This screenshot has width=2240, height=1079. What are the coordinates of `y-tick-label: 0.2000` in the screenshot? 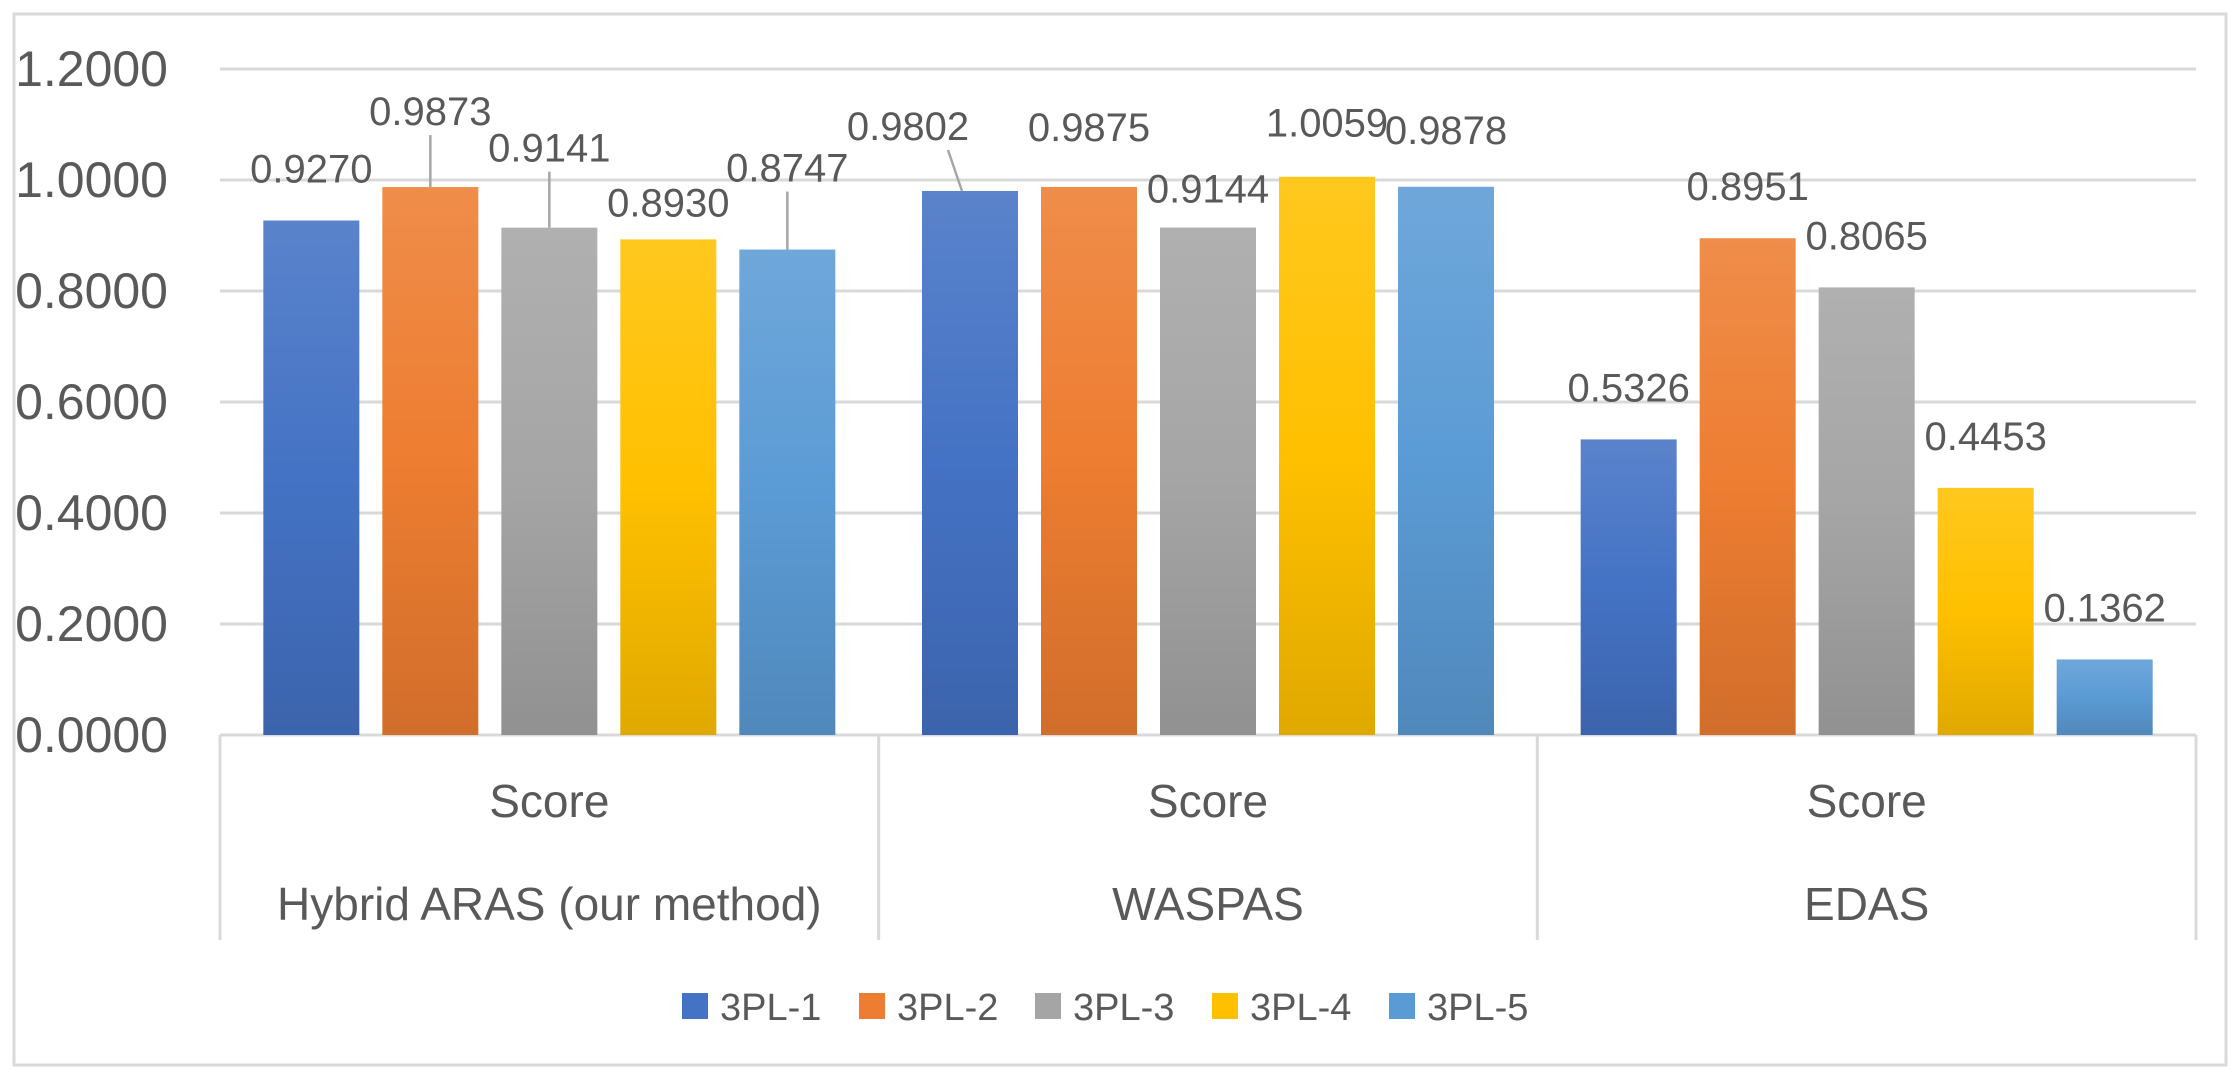 It's located at (91, 624).